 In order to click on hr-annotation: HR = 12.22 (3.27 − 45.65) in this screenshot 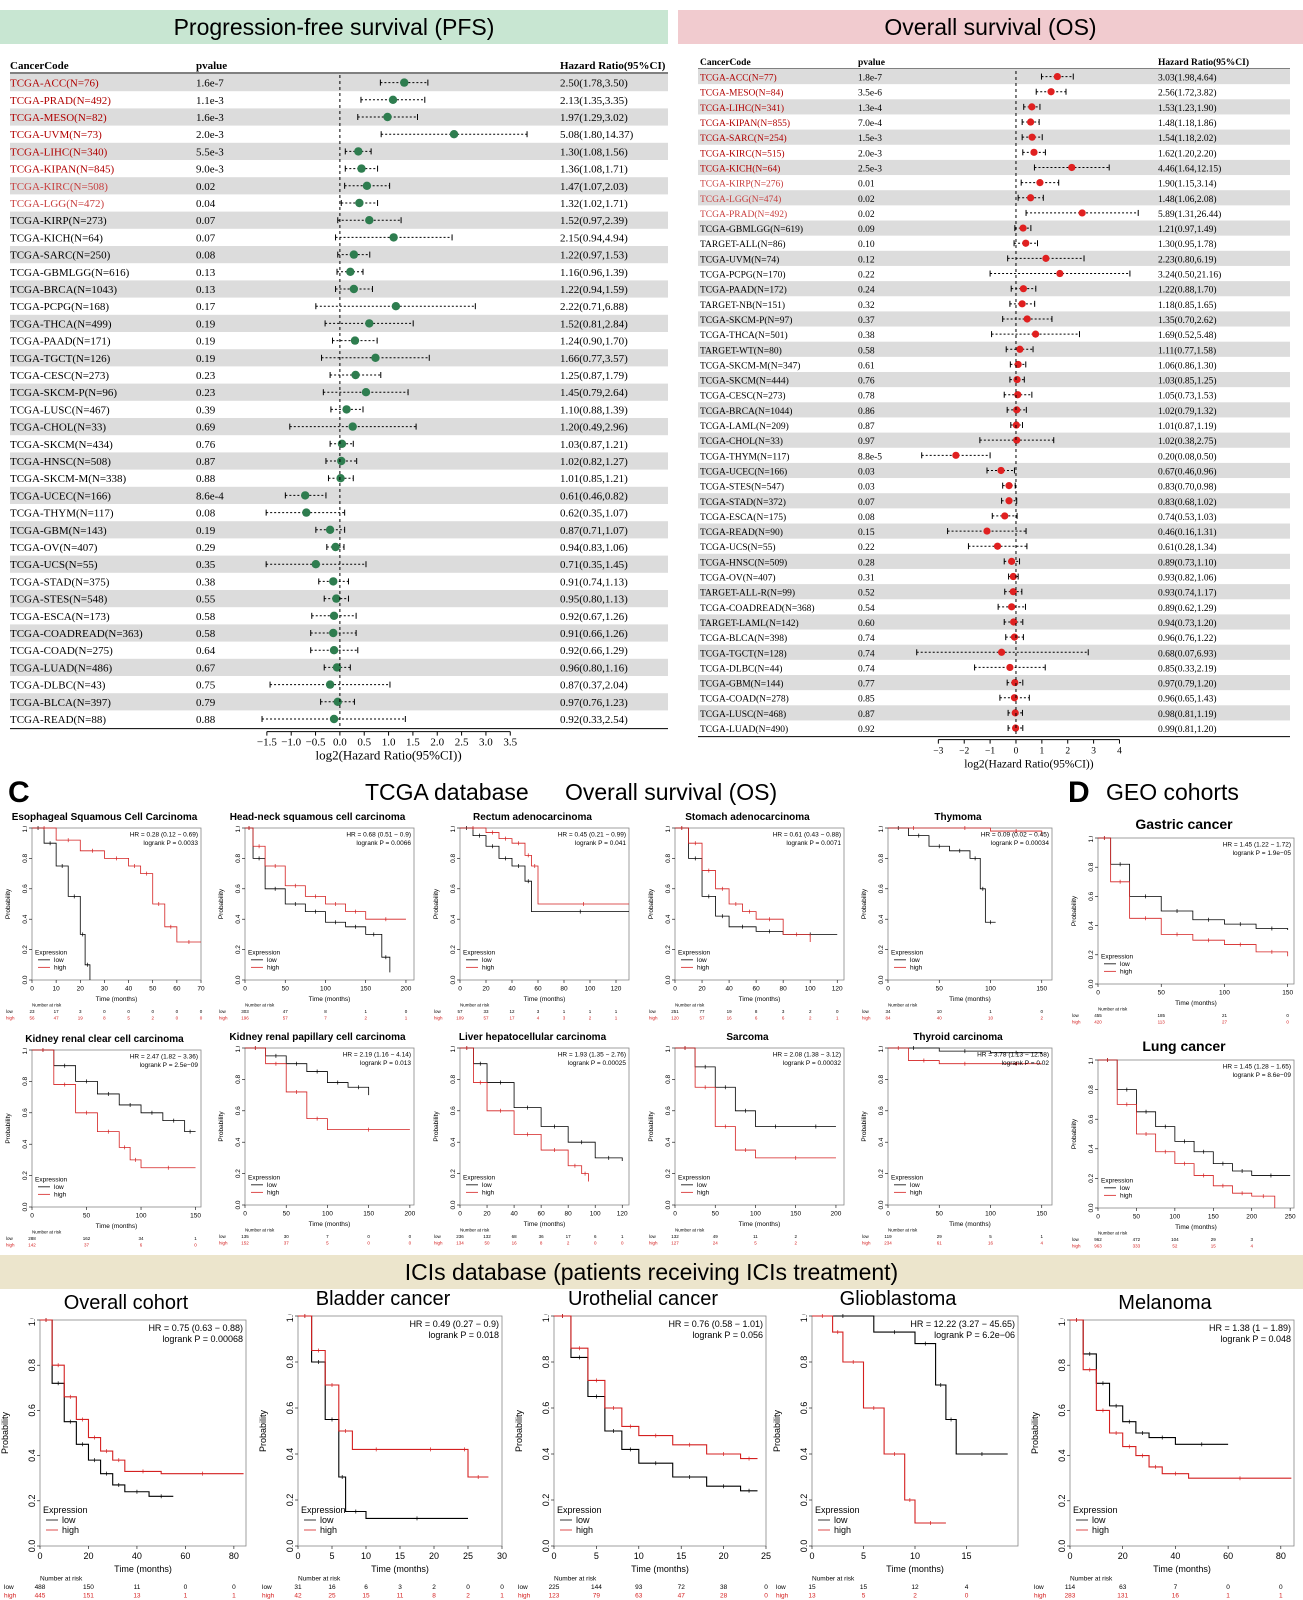, I will do `click(962, 1324)`.